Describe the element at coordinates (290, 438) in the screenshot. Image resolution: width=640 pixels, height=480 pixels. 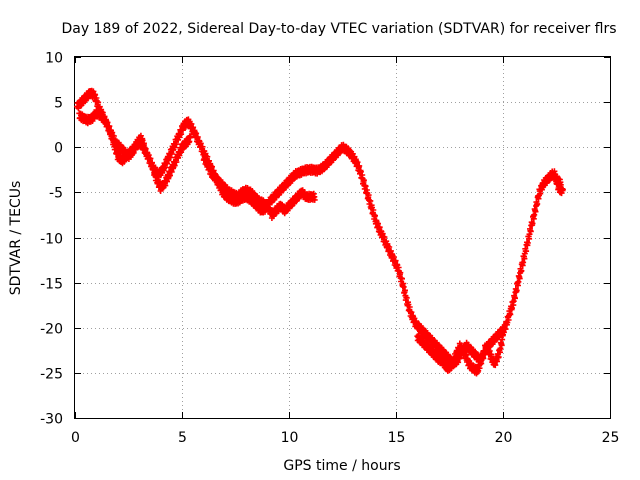
I see `x-tick-label: 10` at that location.